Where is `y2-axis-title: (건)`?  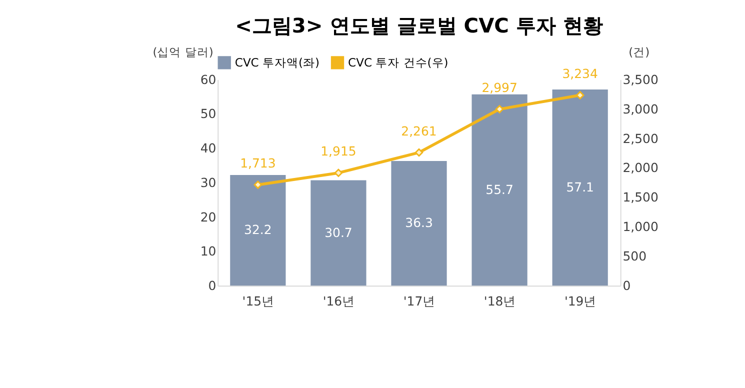 y2-axis-title: (건) is located at coordinates (639, 52).